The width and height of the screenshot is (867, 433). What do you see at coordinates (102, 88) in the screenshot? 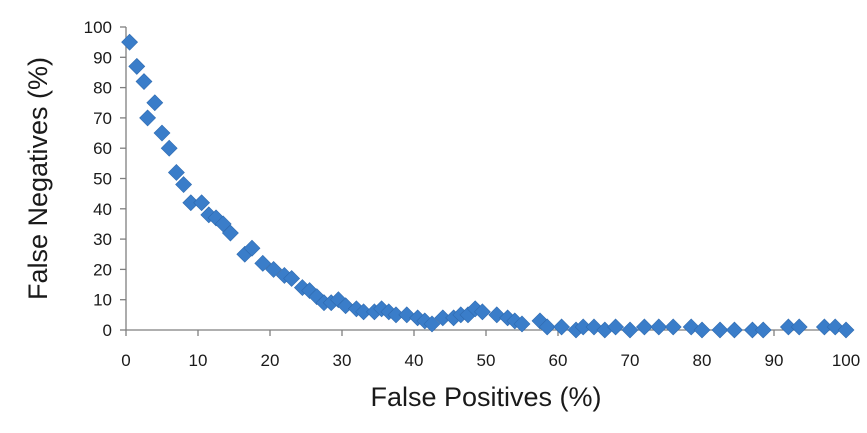
I see `y-tick-label: 80` at bounding box center [102, 88].